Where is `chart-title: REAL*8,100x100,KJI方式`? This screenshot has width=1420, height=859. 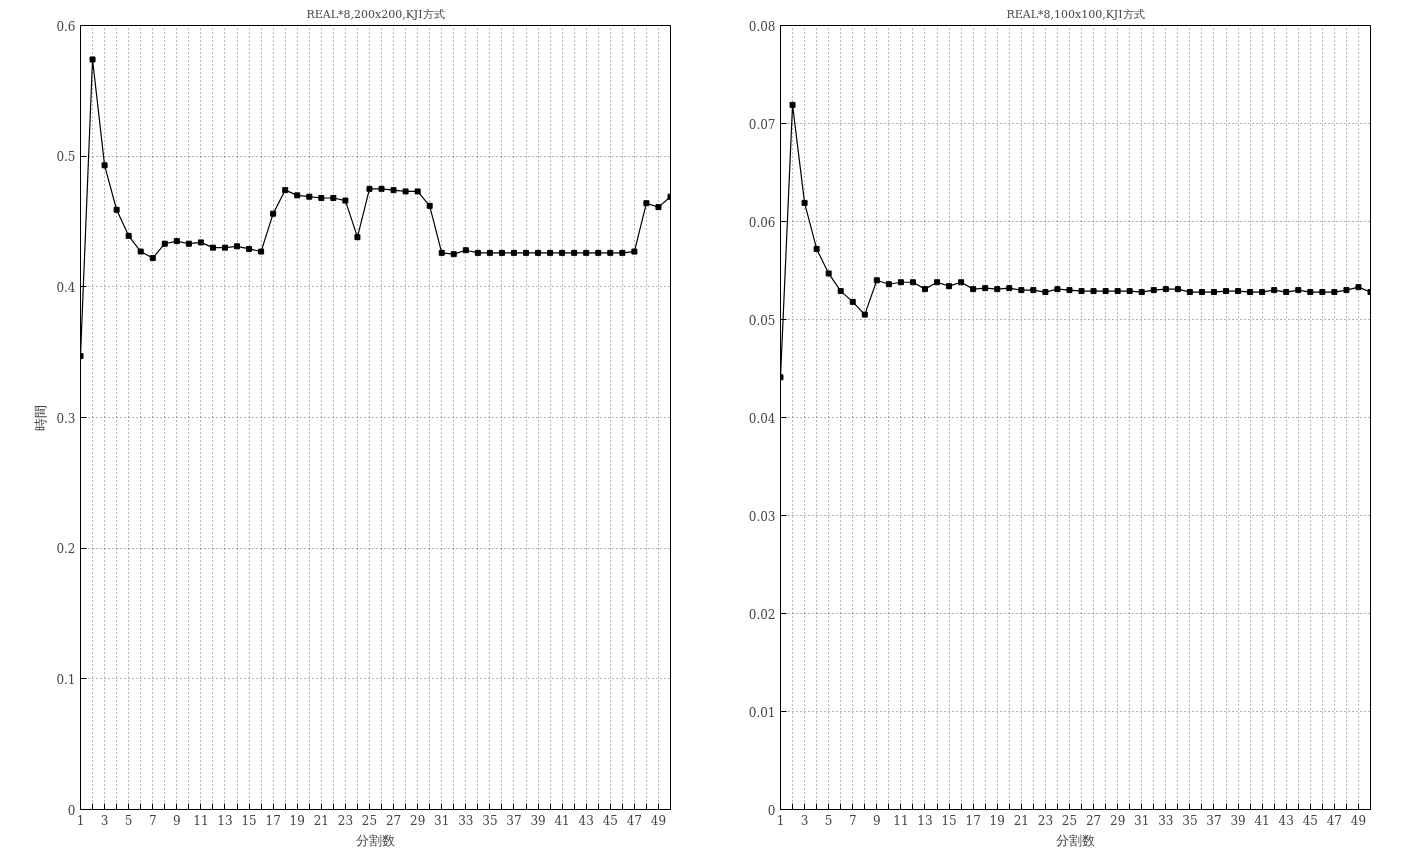 chart-title: REAL*8,100x100,KJI方式 is located at coordinates (1075, 14).